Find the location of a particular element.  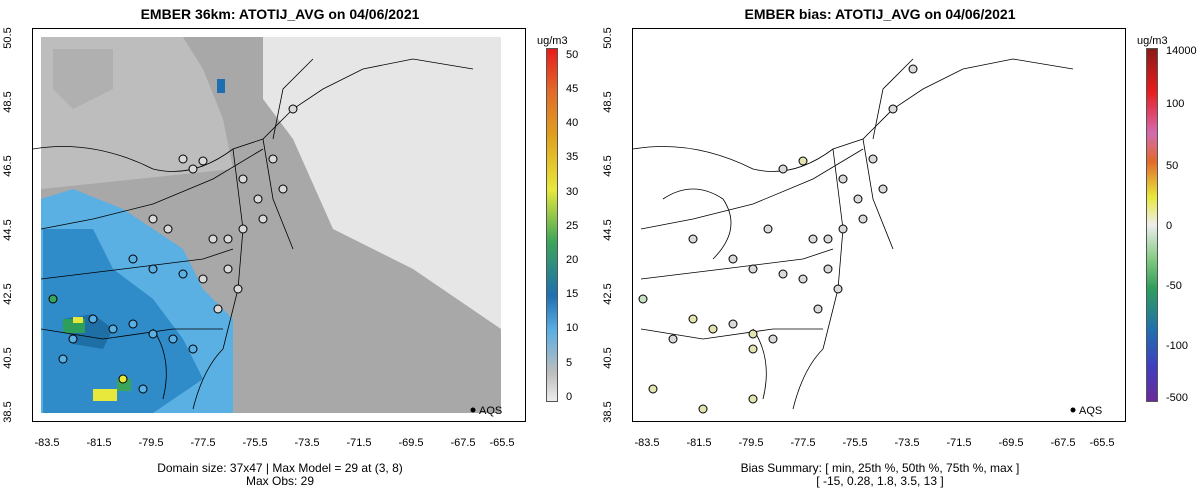

model-cell-yellow is located at coordinates (78, 320).